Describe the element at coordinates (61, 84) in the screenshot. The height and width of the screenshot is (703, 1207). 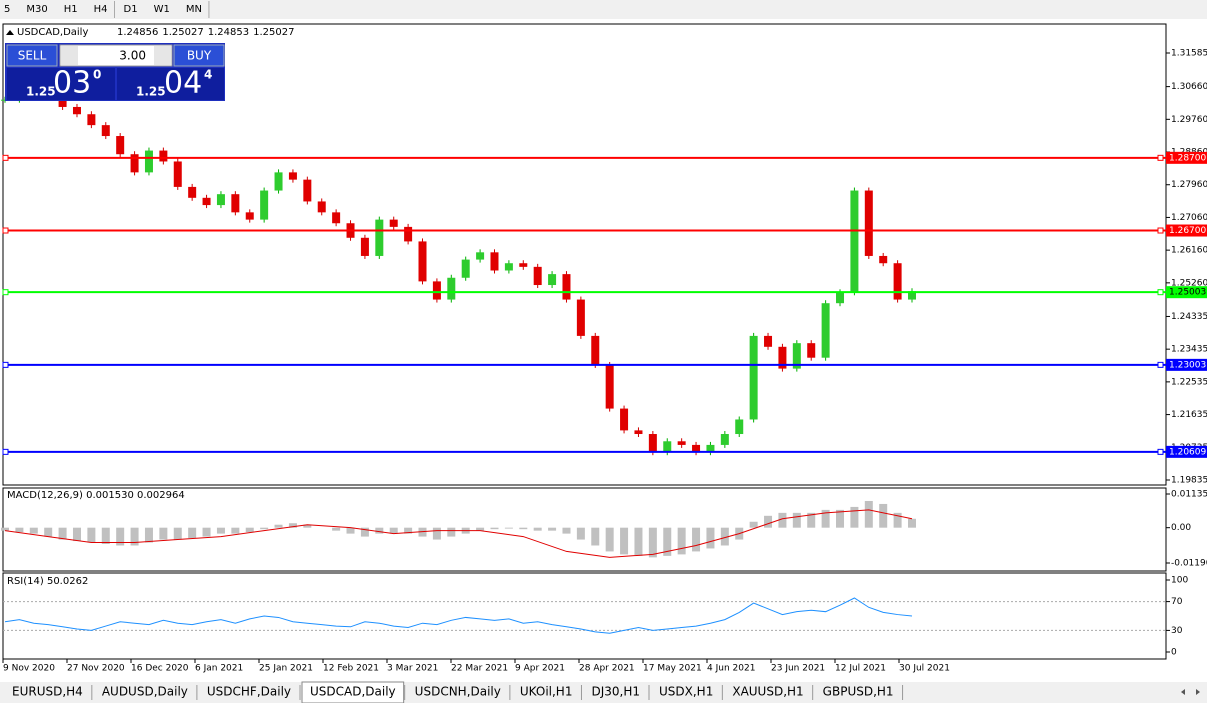
I see `bid-box` at that location.